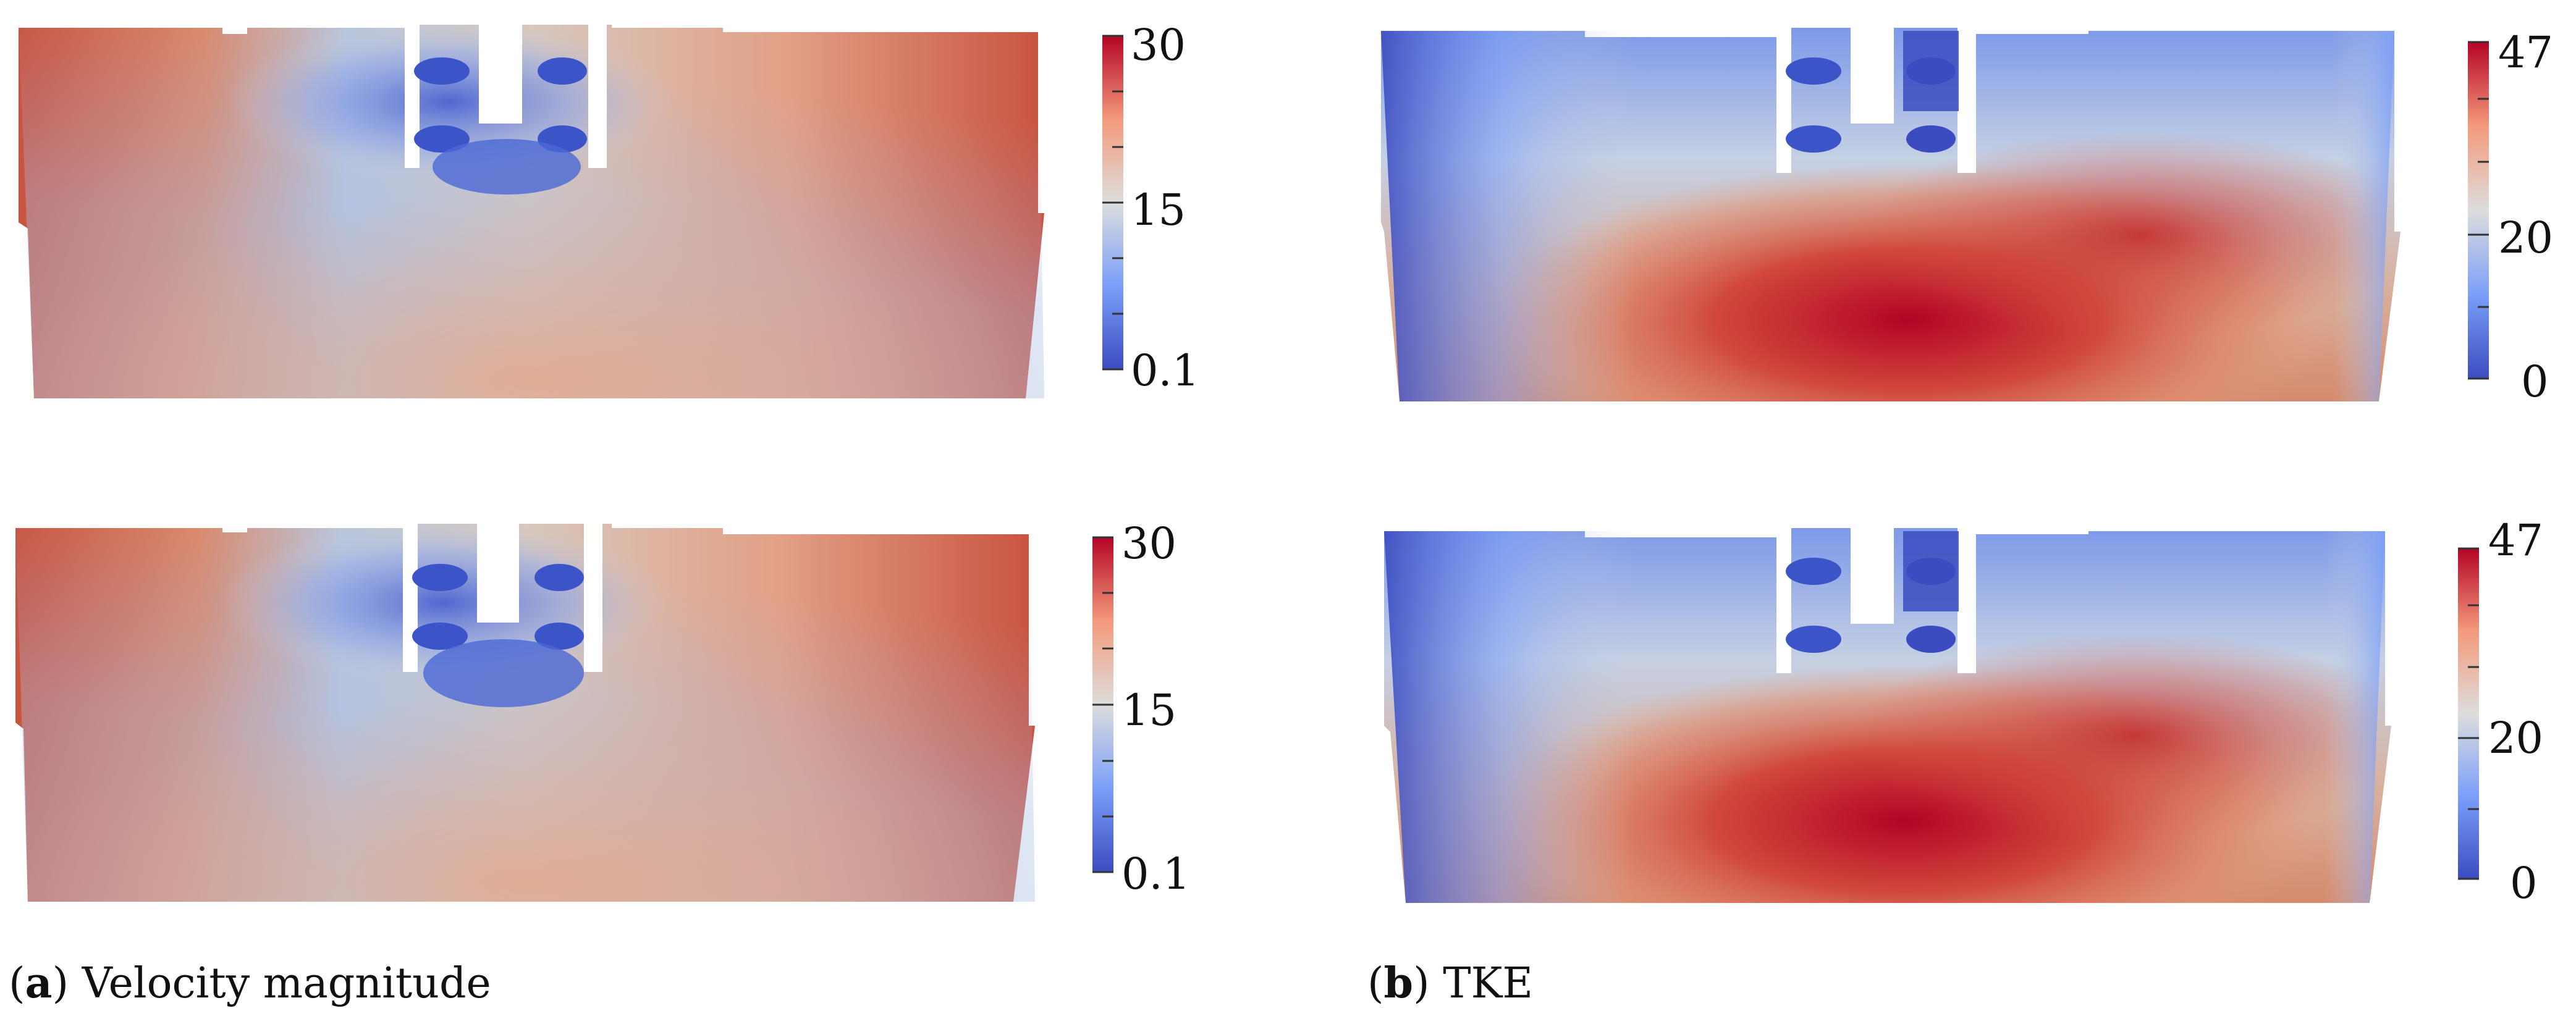 The width and height of the screenshot is (2576, 1024). What do you see at coordinates (39, 983) in the screenshot?
I see `caption-a-letter: a` at bounding box center [39, 983].